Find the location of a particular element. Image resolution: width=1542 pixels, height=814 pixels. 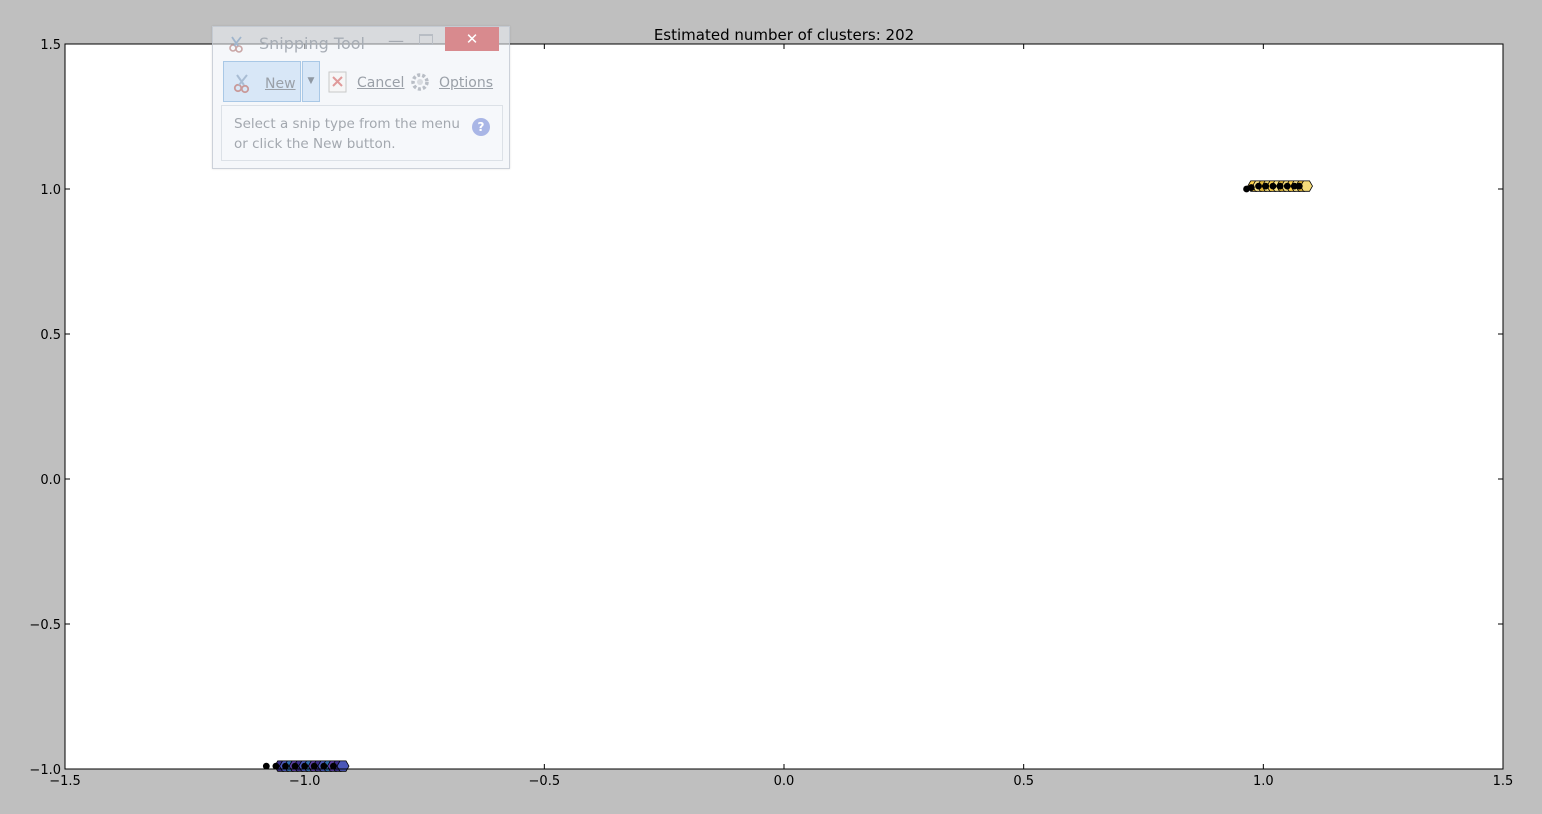

y-tick-label: −0.5 is located at coordinates (45, 625).